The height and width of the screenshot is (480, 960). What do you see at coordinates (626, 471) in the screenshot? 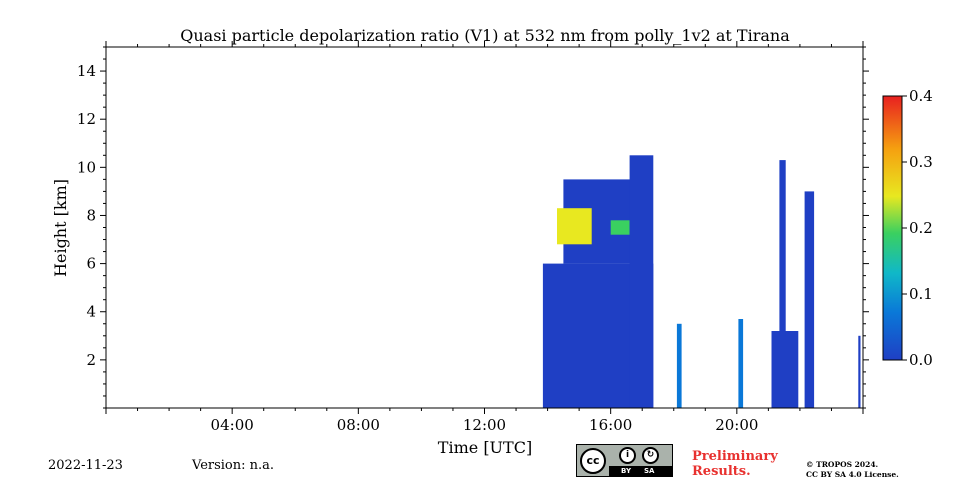
I see `cc-by-label: BY` at bounding box center [626, 471].